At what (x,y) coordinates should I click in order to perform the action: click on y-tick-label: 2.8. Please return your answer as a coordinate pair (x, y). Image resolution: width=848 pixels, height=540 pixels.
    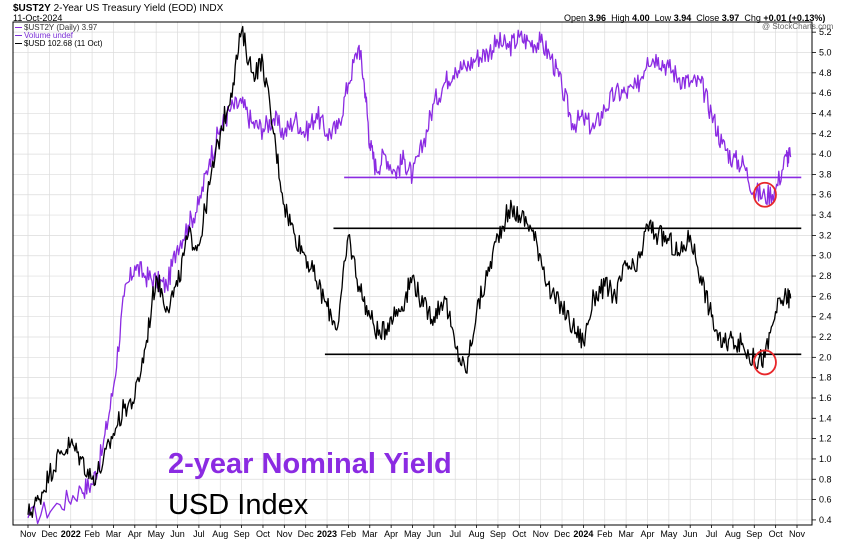
    Looking at the image, I should click on (825, 276).